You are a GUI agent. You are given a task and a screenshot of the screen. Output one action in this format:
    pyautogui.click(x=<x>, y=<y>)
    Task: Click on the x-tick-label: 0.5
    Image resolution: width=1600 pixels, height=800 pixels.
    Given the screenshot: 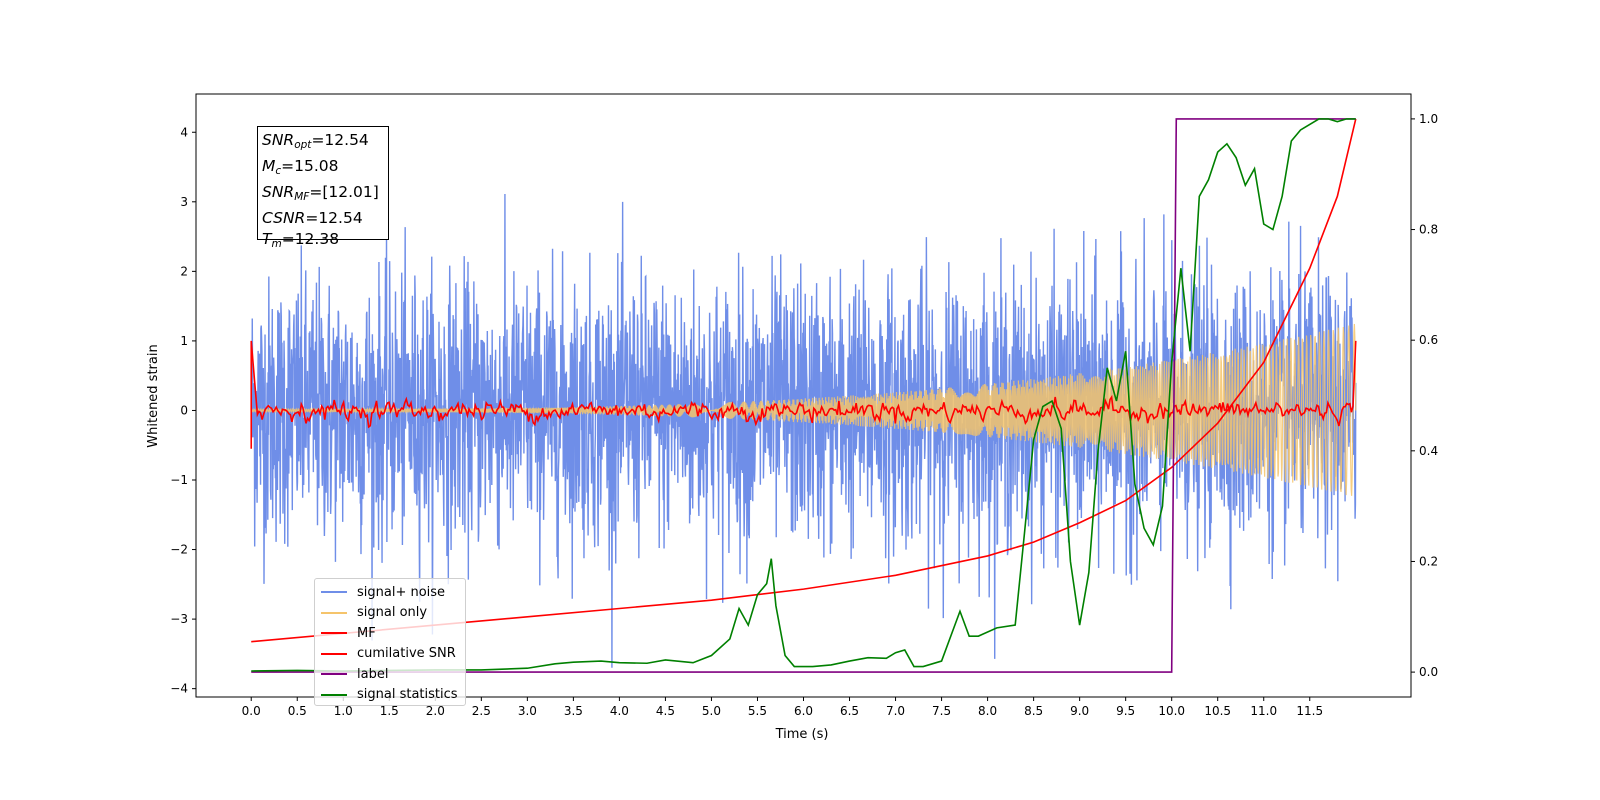 What is the action you would take?
    pyautogui.click(x=297, y=711)
    